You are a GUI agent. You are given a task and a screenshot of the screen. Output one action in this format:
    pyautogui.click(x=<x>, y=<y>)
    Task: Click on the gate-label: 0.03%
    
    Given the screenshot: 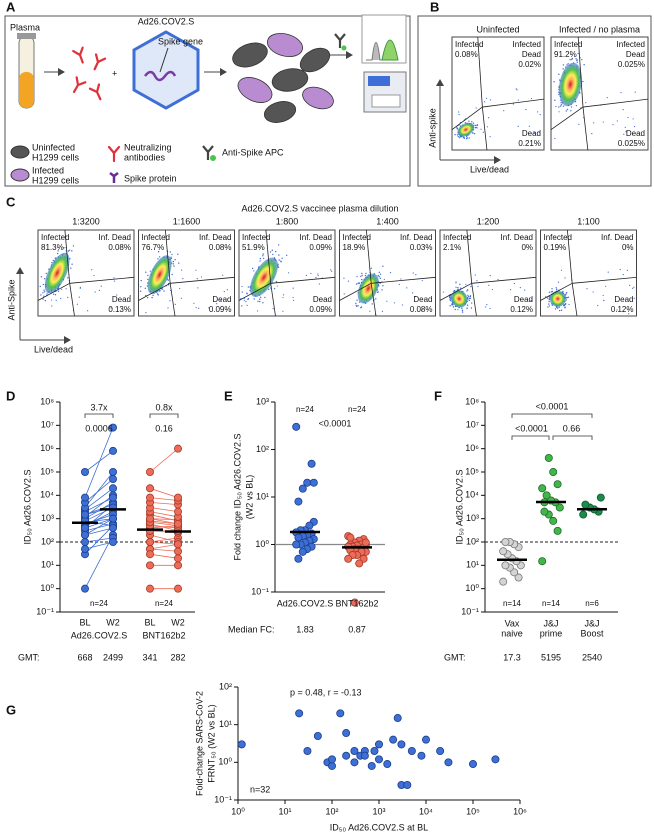 What is the action you would take?
    pyautogui.click(x=421, y=247)
    